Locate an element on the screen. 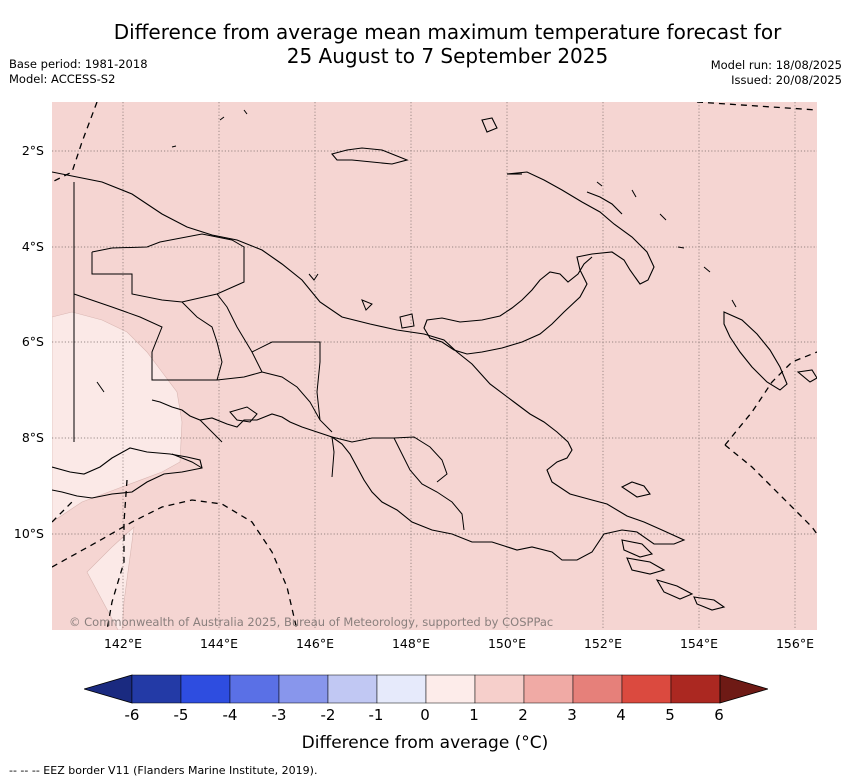 The width and height of the screenshot is (850, 781). tagula is located at coordinates (709, 603).